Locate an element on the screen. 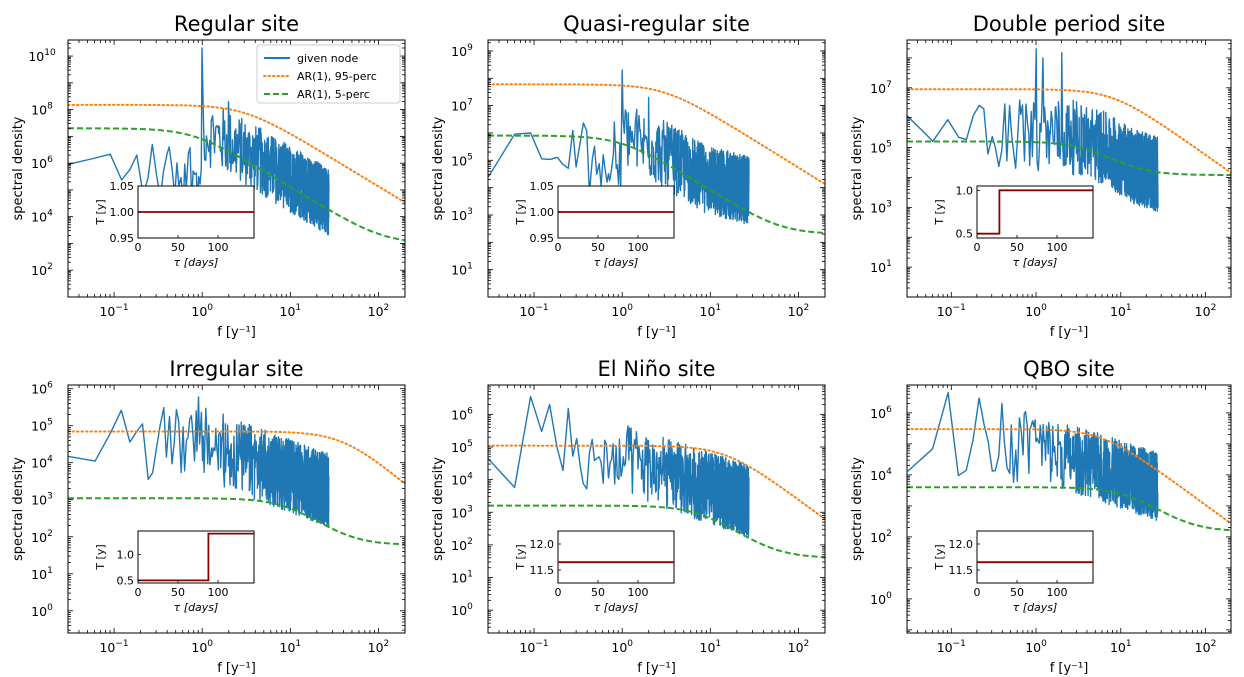 The height and width of the screenshot is (677, 1244). panel-5-inset: 0 50 100 11.5 12.0 τ [days] T [y] is located at coordinates (594, 572).